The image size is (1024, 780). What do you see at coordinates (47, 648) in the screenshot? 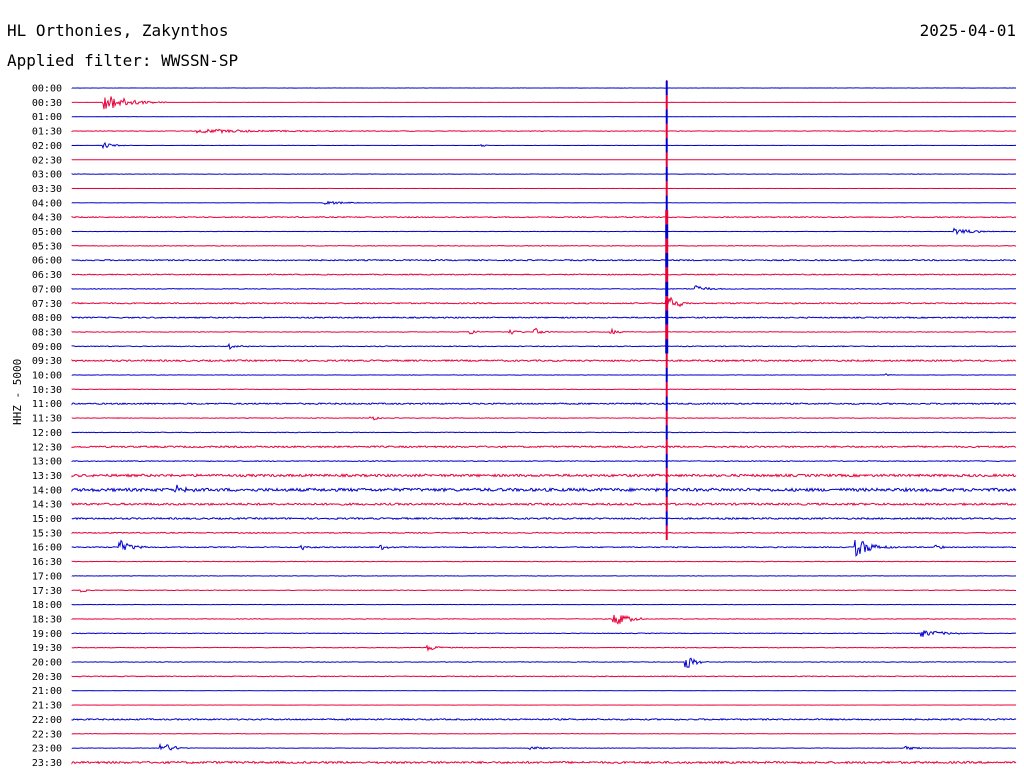
I see `row-label: 19:30` at bounding box center [47, 648].